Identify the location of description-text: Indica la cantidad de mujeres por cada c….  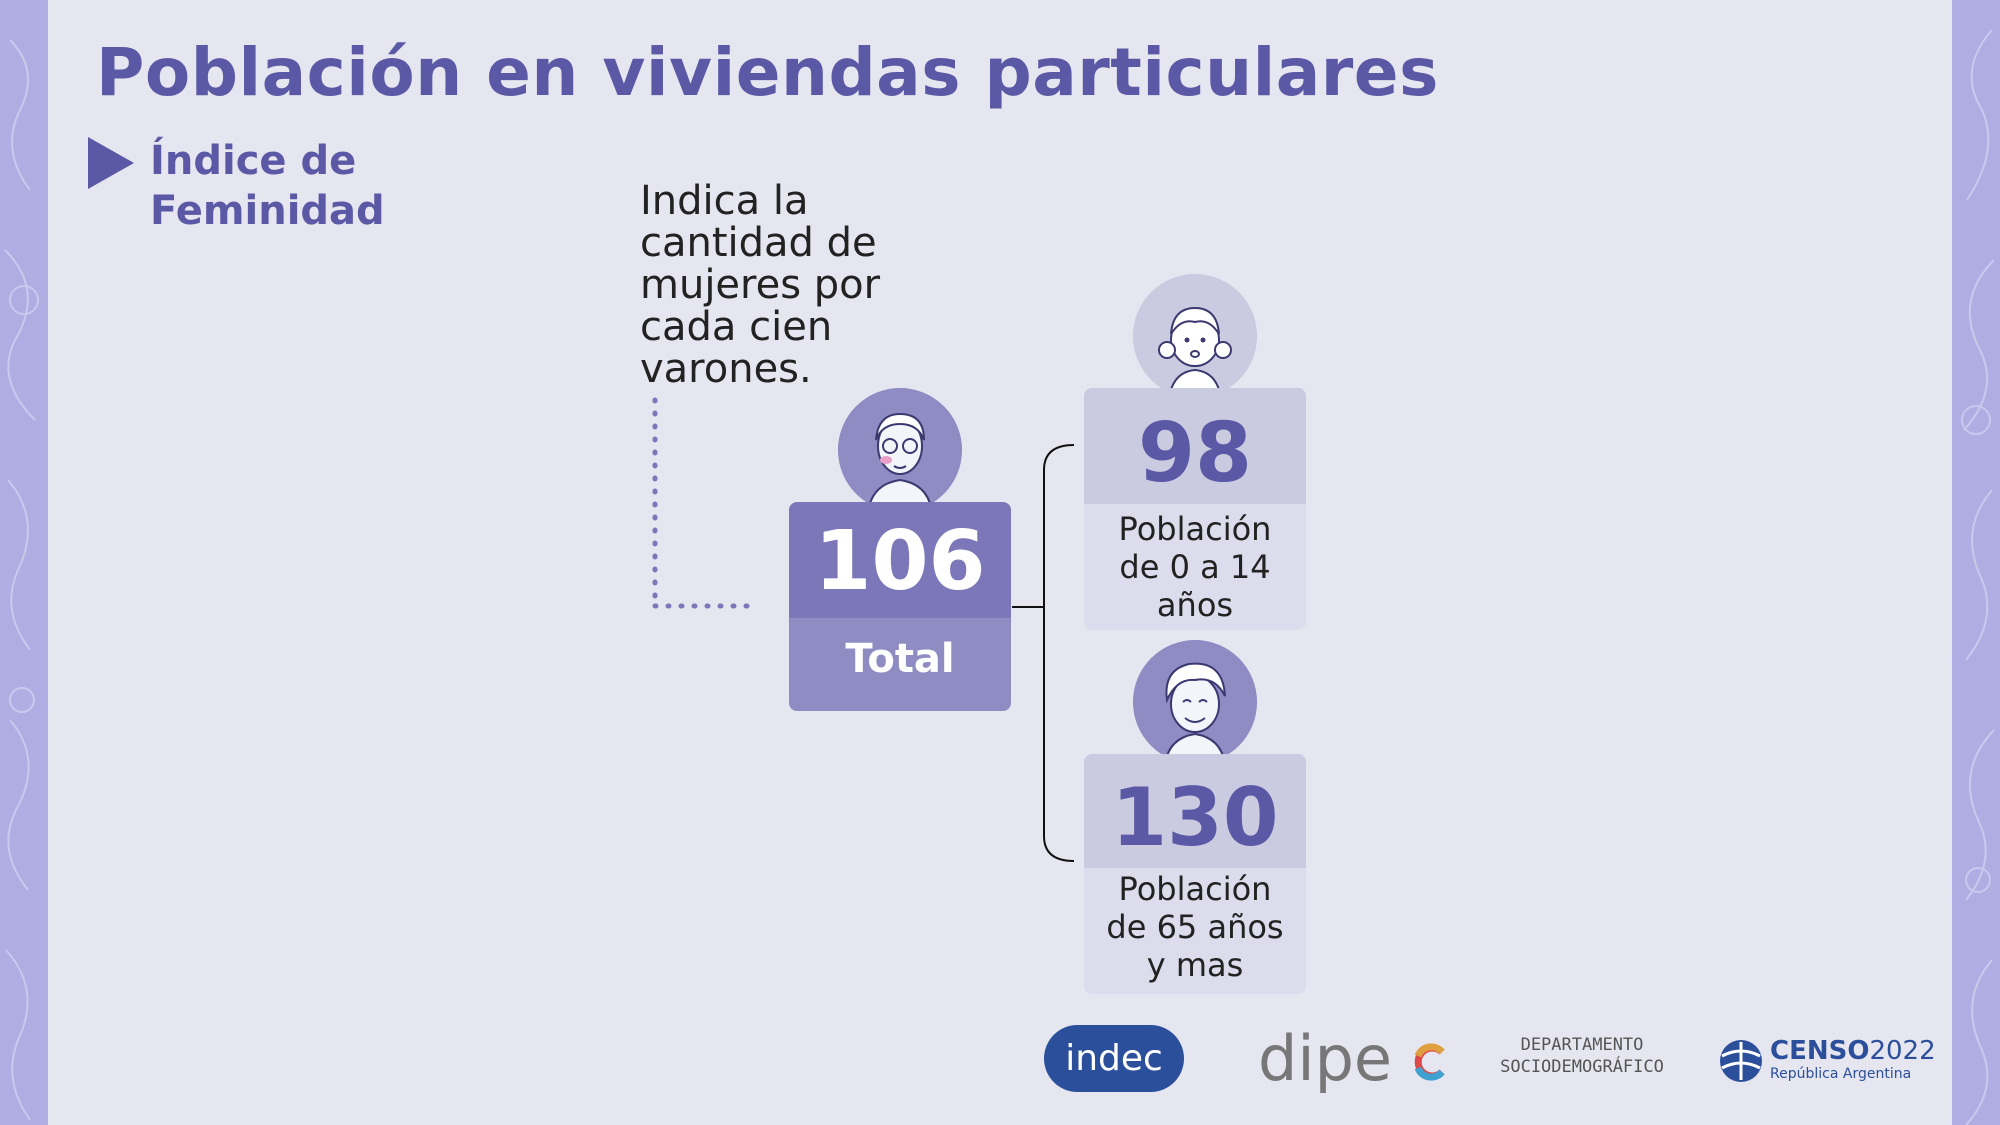
(760, 285).